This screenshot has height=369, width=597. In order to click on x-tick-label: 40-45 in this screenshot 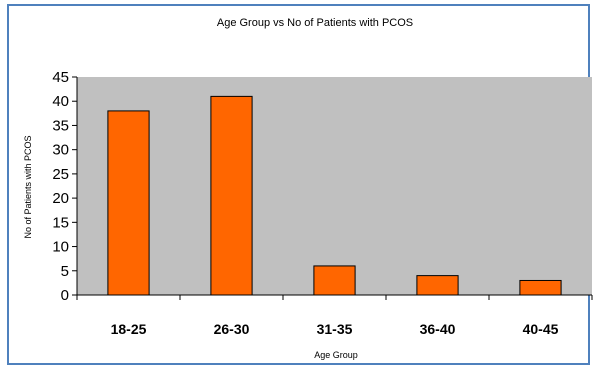, I will do `click(541, 329)`.